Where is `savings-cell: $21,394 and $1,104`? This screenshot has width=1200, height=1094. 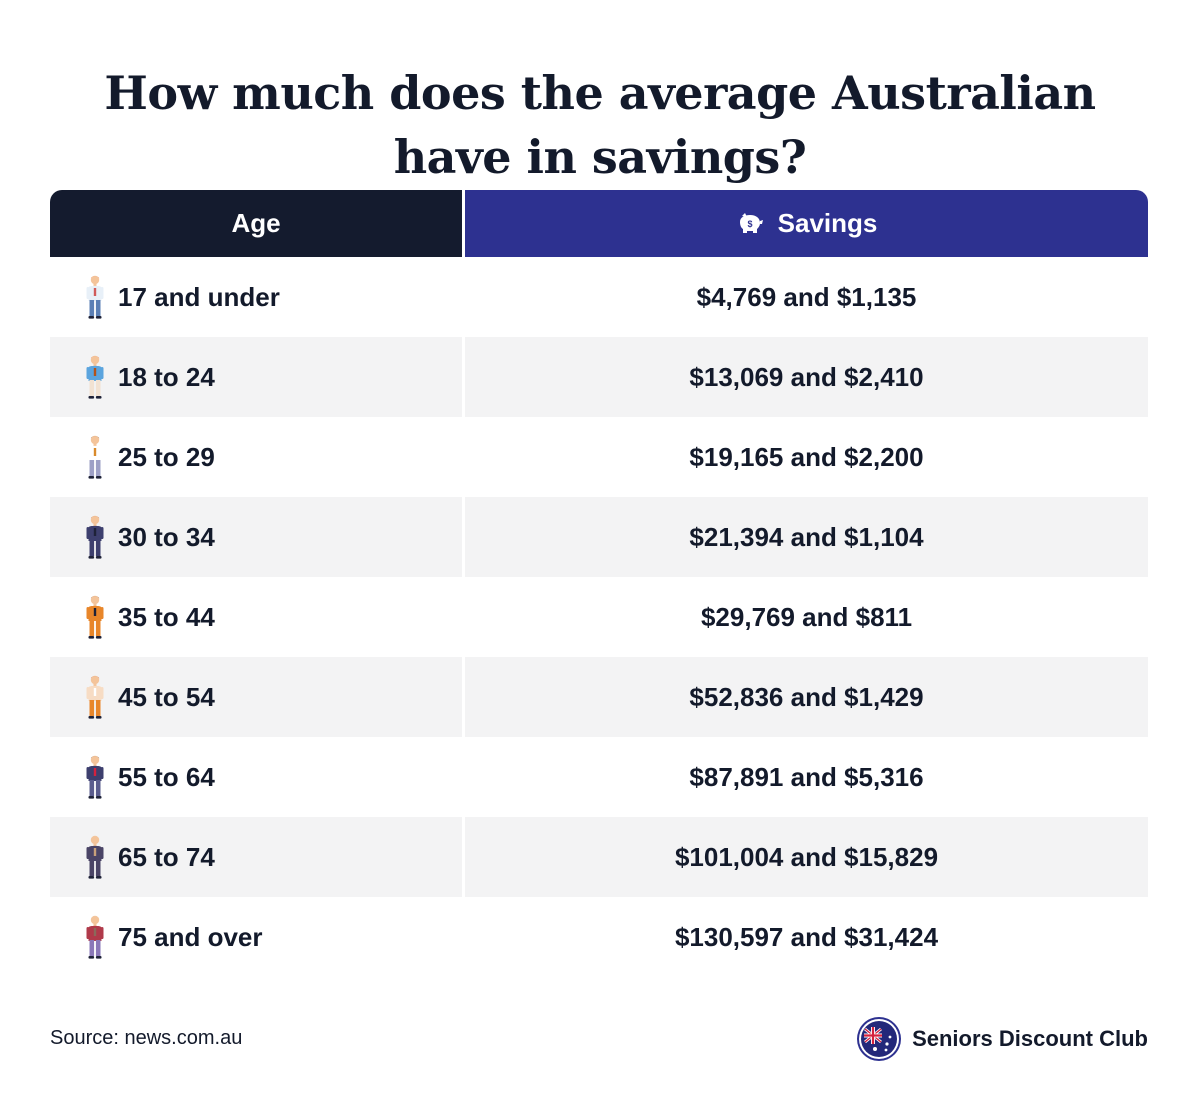
savings-cell: $21,394 and $1,104 is located at coordinates (806, 537).